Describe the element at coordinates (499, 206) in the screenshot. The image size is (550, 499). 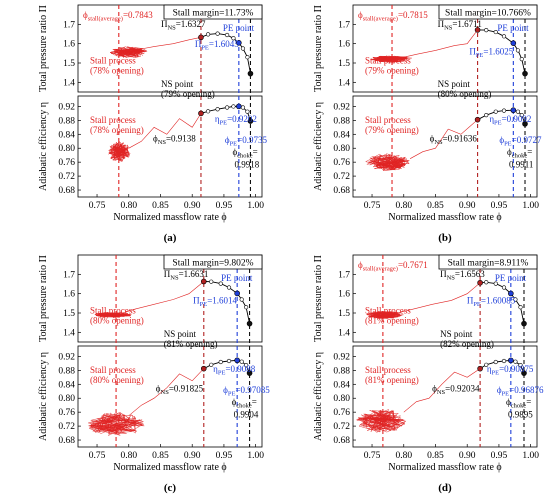
I see `x-tick-label: 0.95` at that location.